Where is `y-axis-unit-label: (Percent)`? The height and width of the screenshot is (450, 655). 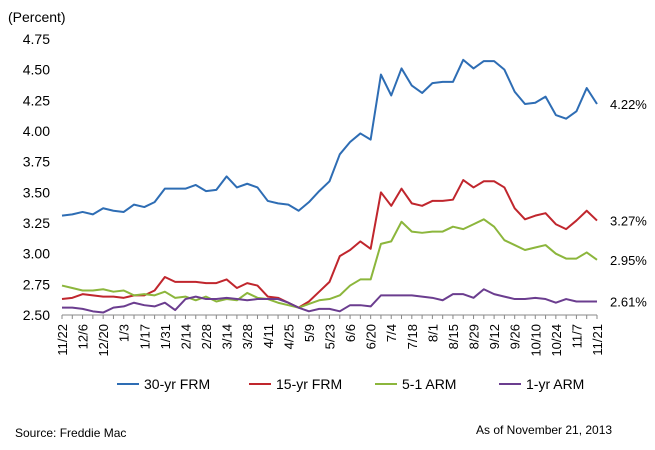 y-axis-unit-label: (Percent) is located at coordinates (37, 17).